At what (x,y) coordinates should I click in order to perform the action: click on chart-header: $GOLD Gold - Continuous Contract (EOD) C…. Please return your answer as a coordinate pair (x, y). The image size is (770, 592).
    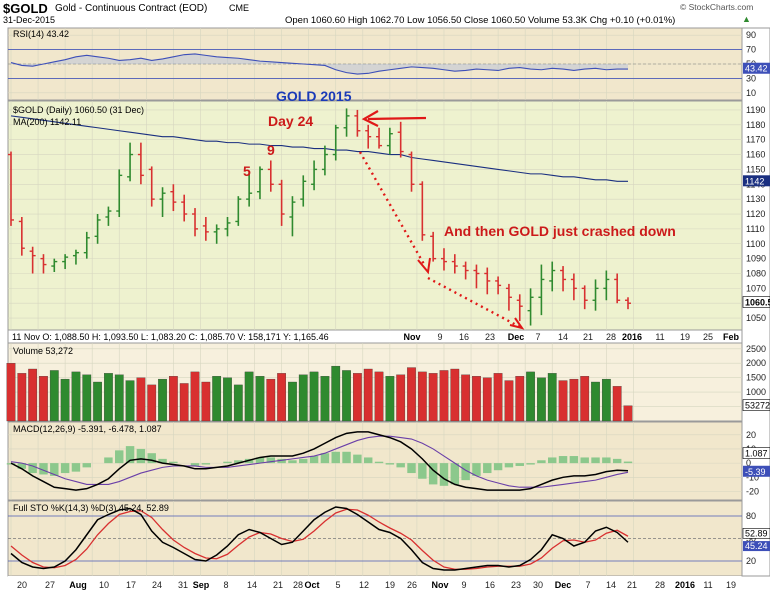
    Looking at the image, I should click on (385, 13).